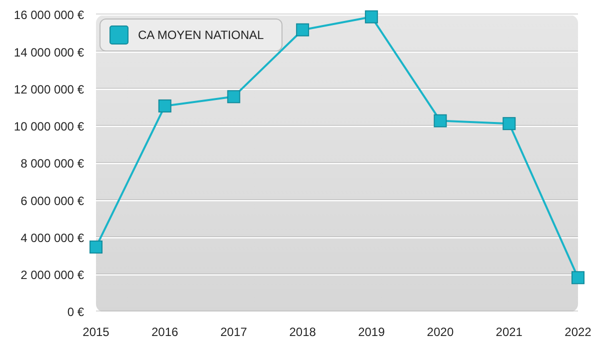 The height and width of the screenshot is (350, 600). I want to click on y-tick-label: 2 000 000 €, so click(52, 275).